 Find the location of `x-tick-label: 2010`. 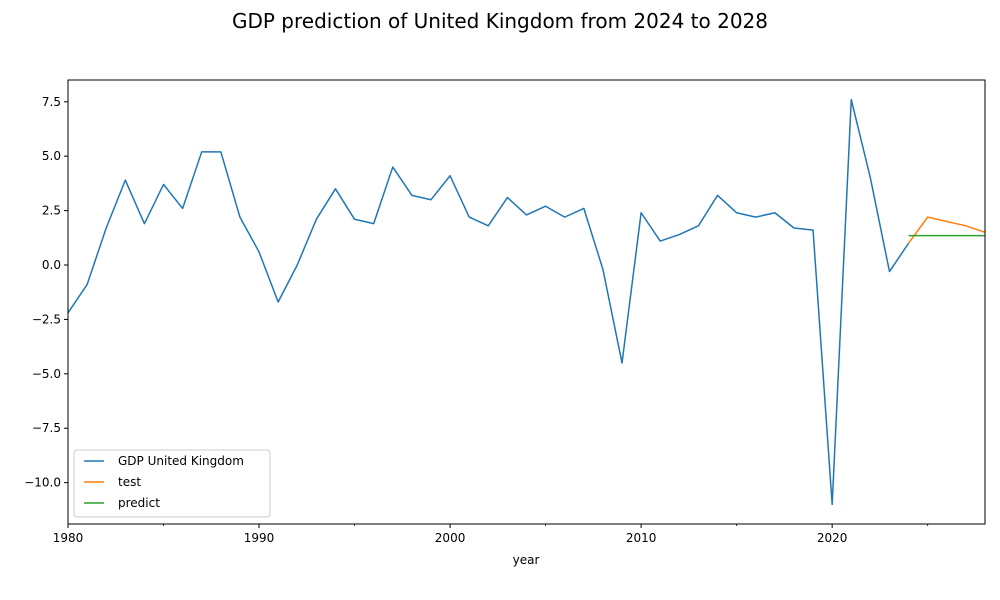

x-tick-label: 2010 is located at coordinates (641, 538).